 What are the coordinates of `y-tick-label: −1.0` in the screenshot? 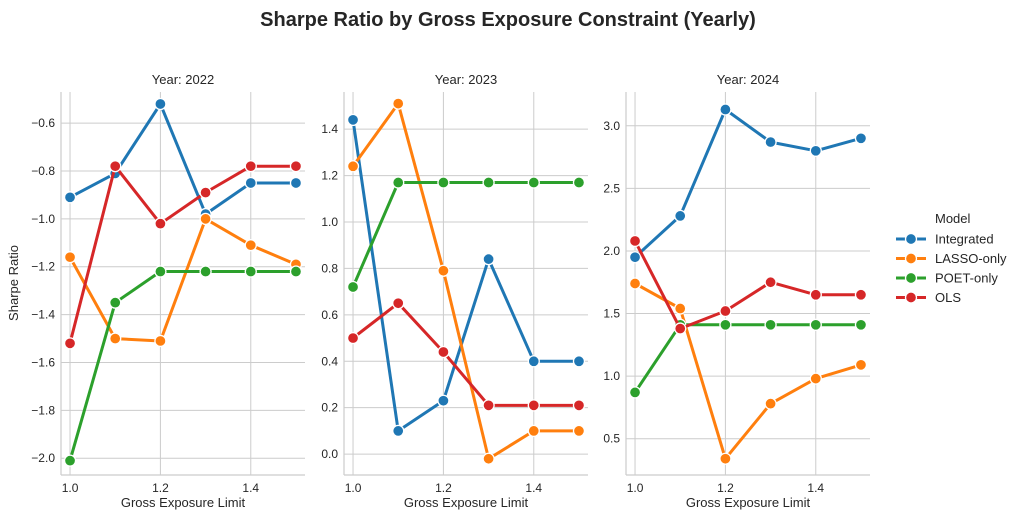 It's located at (43, 219).